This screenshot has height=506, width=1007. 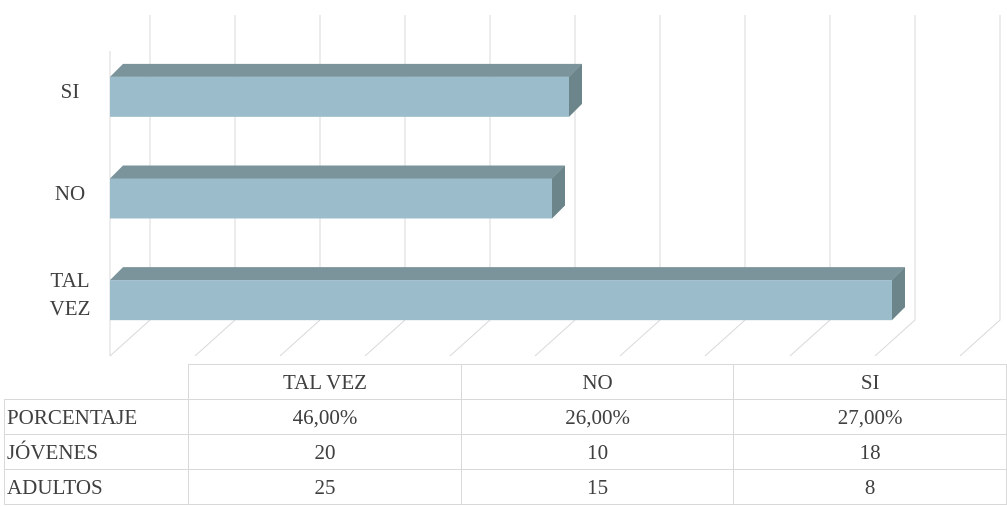 I want to click on table-row: PORCENTAJE 46,00% 26,00% 27,00%, so click(x=505, y=417).